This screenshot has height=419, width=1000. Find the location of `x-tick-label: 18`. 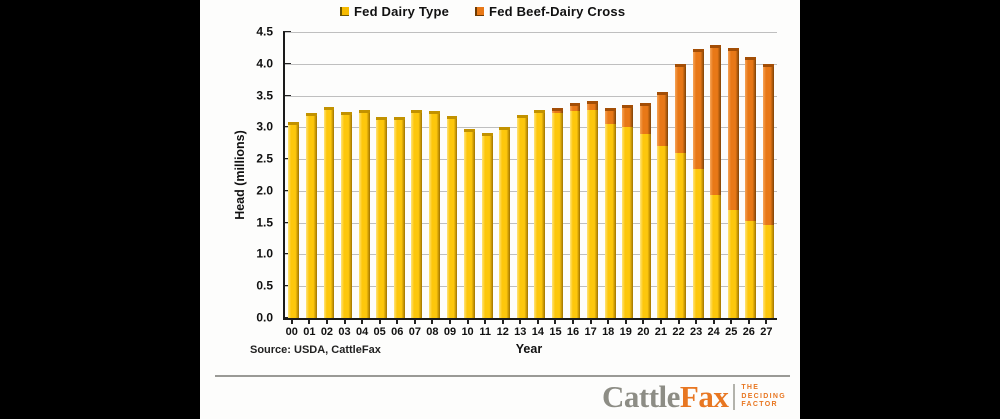

x-tick-label: 18 is located at coordinates (608, 329).